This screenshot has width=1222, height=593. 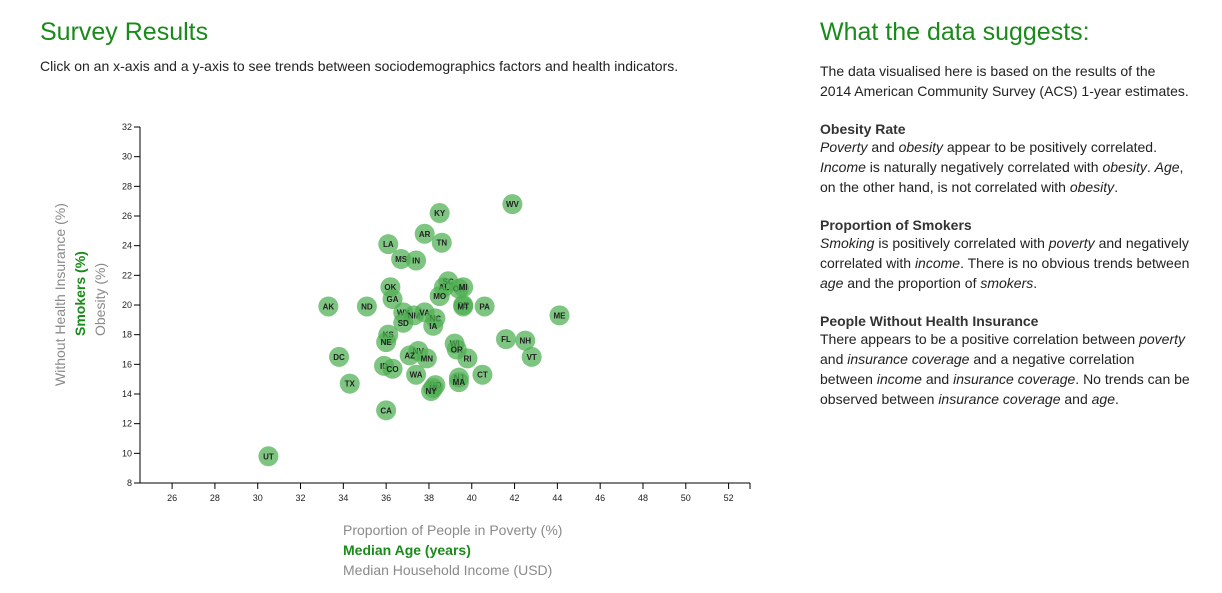 I want to click on x-axis-option-age: Median Age (years), so click(x=407, y=550).